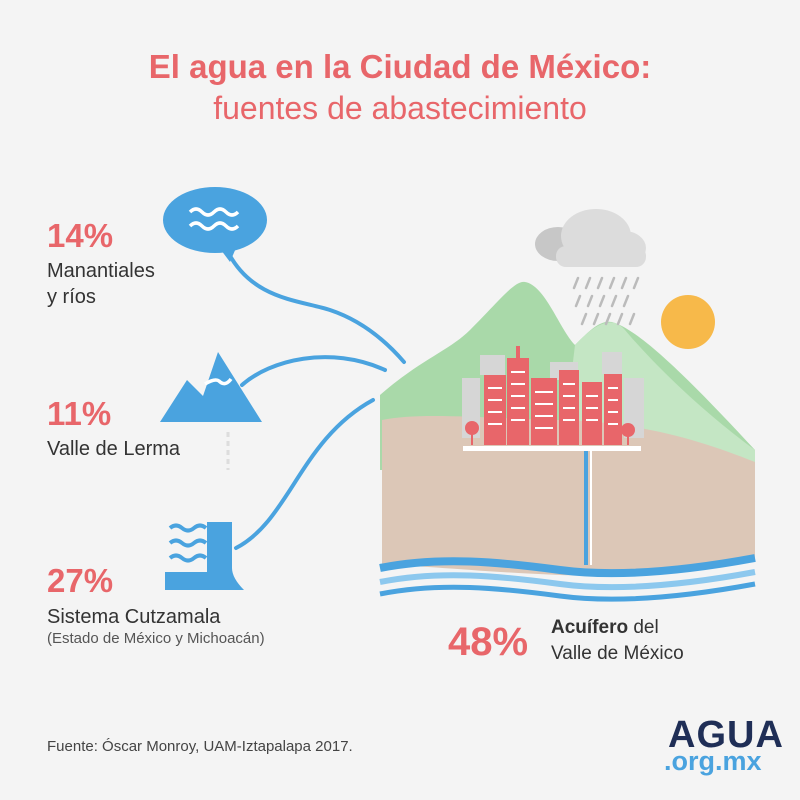 The height and width of the screenshot is (800, 800). What do you see at coordinates (156, 638) in the screenshot?
I see `note-cutzamala: (Estado de México y Michoacán)` at bounding box center [156, 638].